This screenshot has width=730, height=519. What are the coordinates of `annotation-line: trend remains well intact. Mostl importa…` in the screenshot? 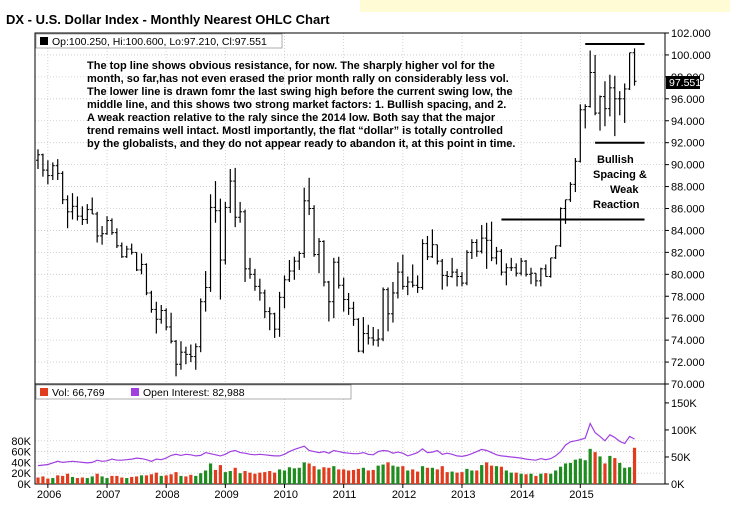 It's located at (295, 131).